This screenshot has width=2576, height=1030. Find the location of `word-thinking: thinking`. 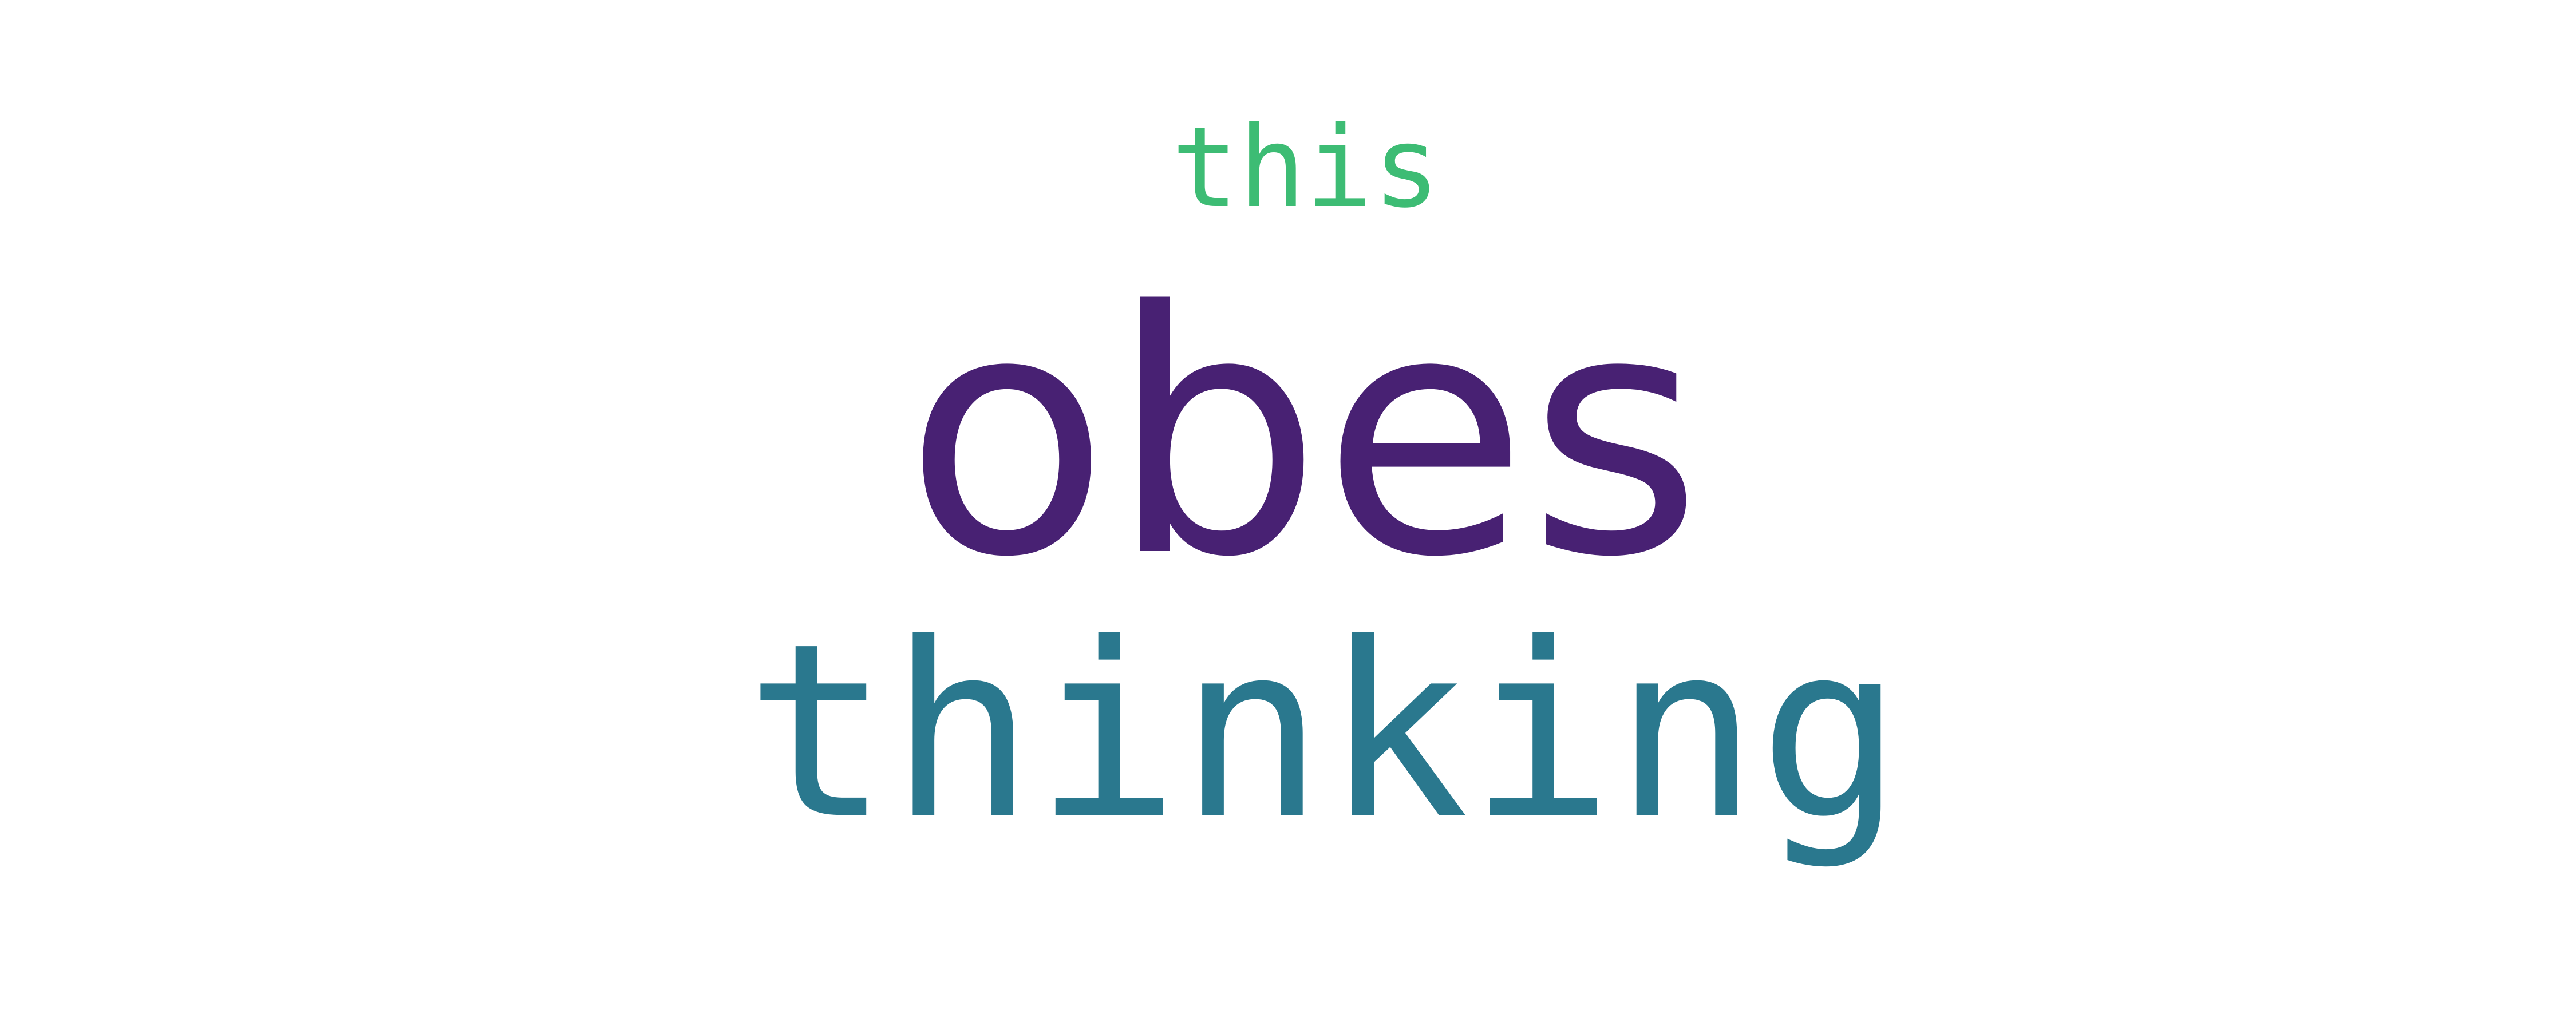

word-thinking: thinking is located at coordinates (1324, 732).